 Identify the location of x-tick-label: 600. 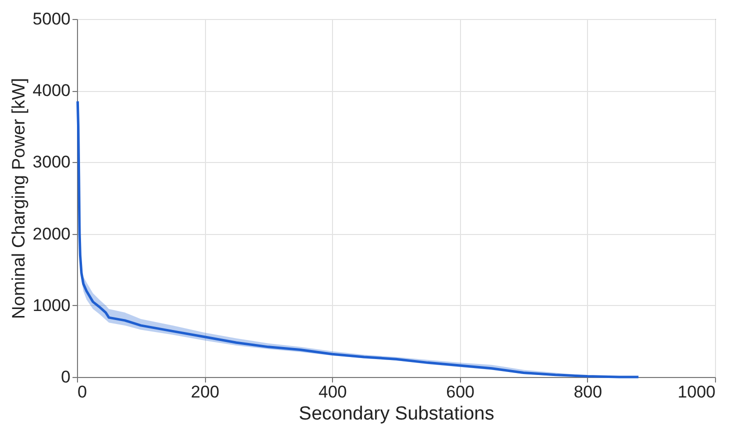
(460, 392).